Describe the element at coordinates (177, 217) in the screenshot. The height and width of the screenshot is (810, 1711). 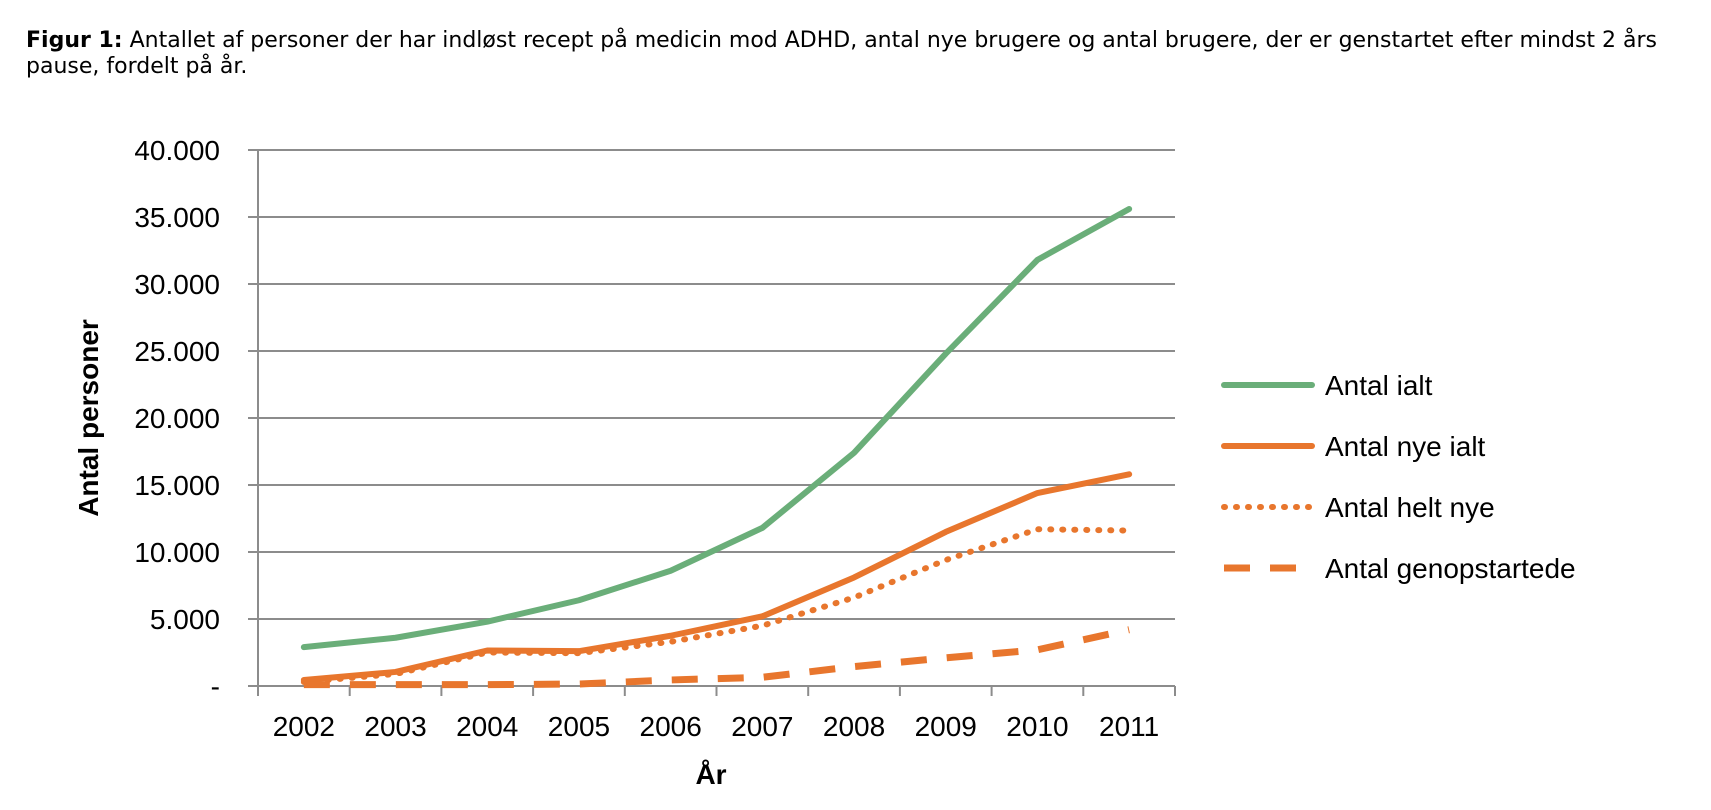
I see `y-tick-label: 35.000` at that location.